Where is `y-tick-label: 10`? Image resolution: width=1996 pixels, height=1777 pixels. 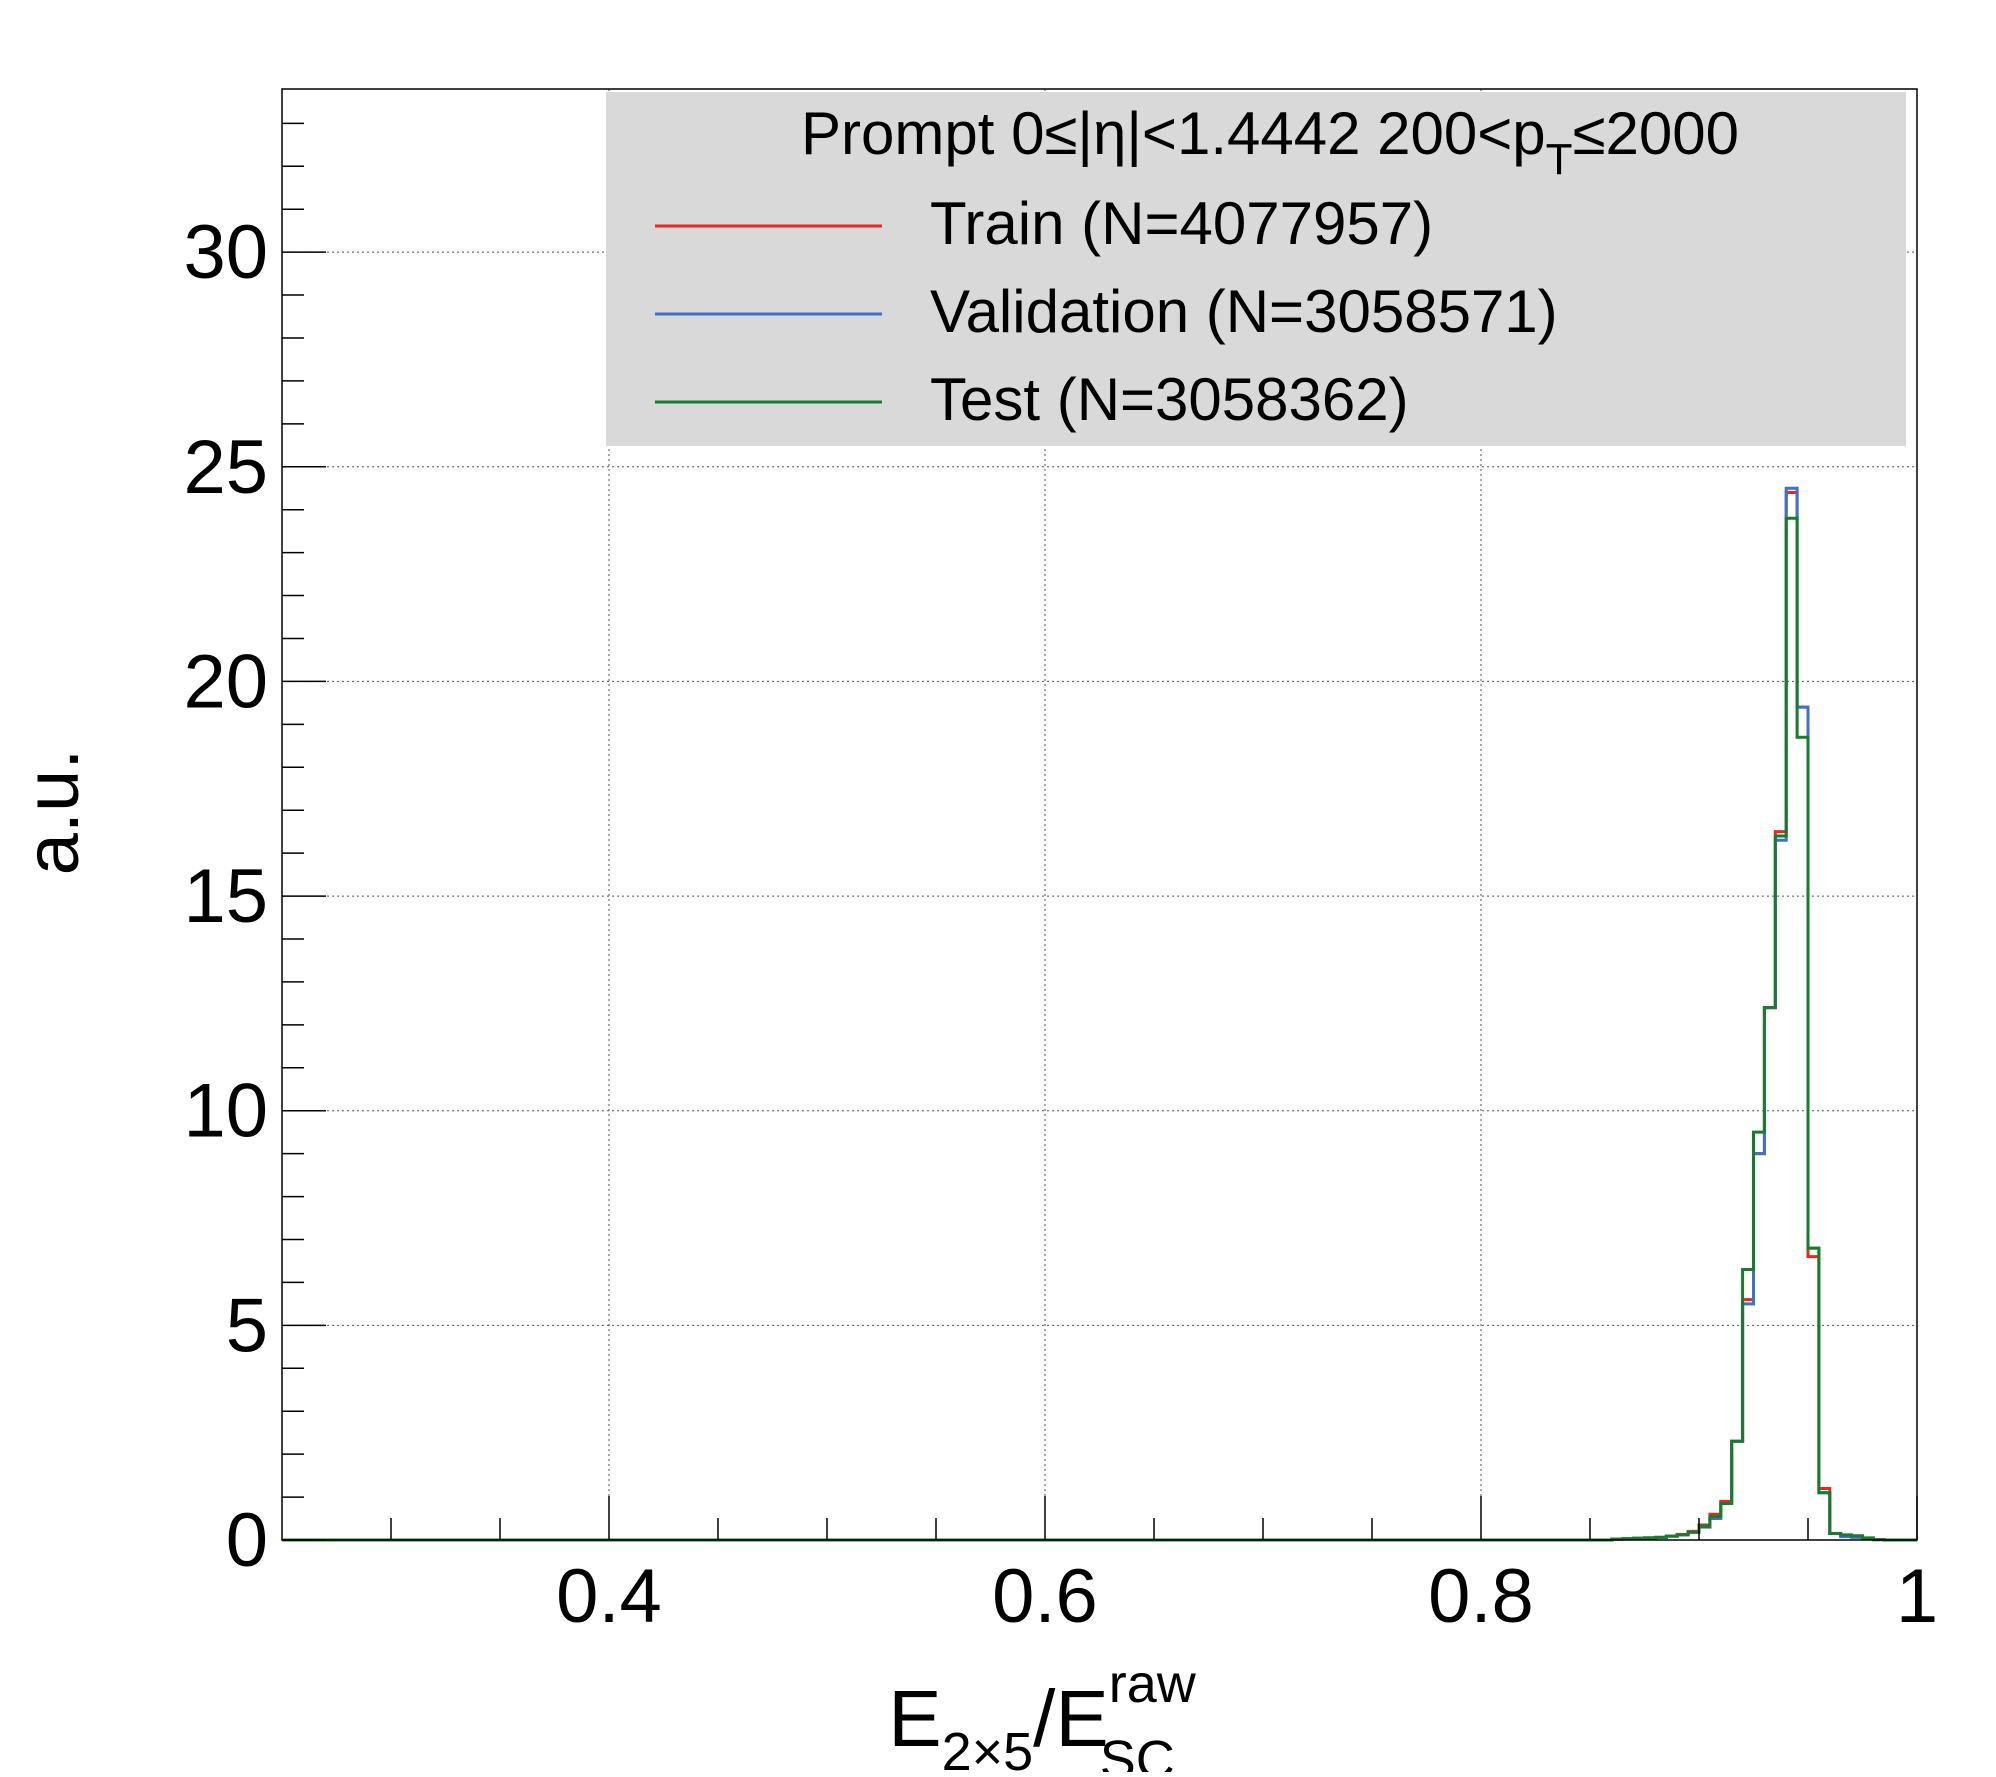 y-tick-label: 10 is located at coordinates (225, 1111).